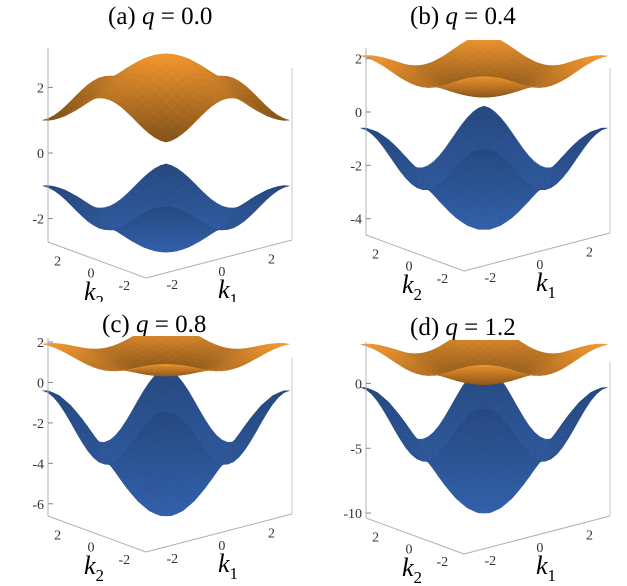 The width and height of the screenshot is (627, 586). What do you see at coordinates (463, 328) in the screenshot?
I see `panel-d-title: (d) q = 1.2` at bounding box center [463, 328].